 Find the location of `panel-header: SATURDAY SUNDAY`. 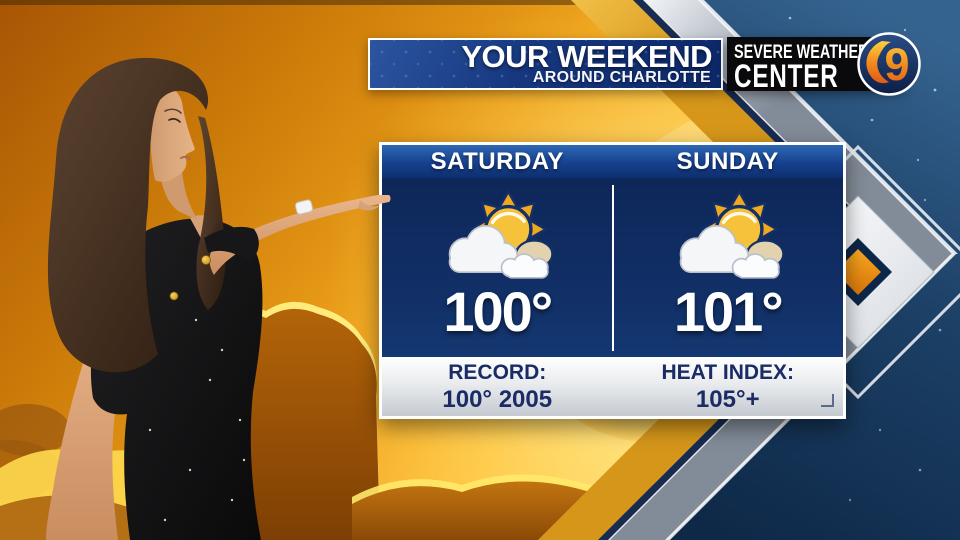

panel-header: SATURDAY SUNDAY is located at coordinates (612, 161).